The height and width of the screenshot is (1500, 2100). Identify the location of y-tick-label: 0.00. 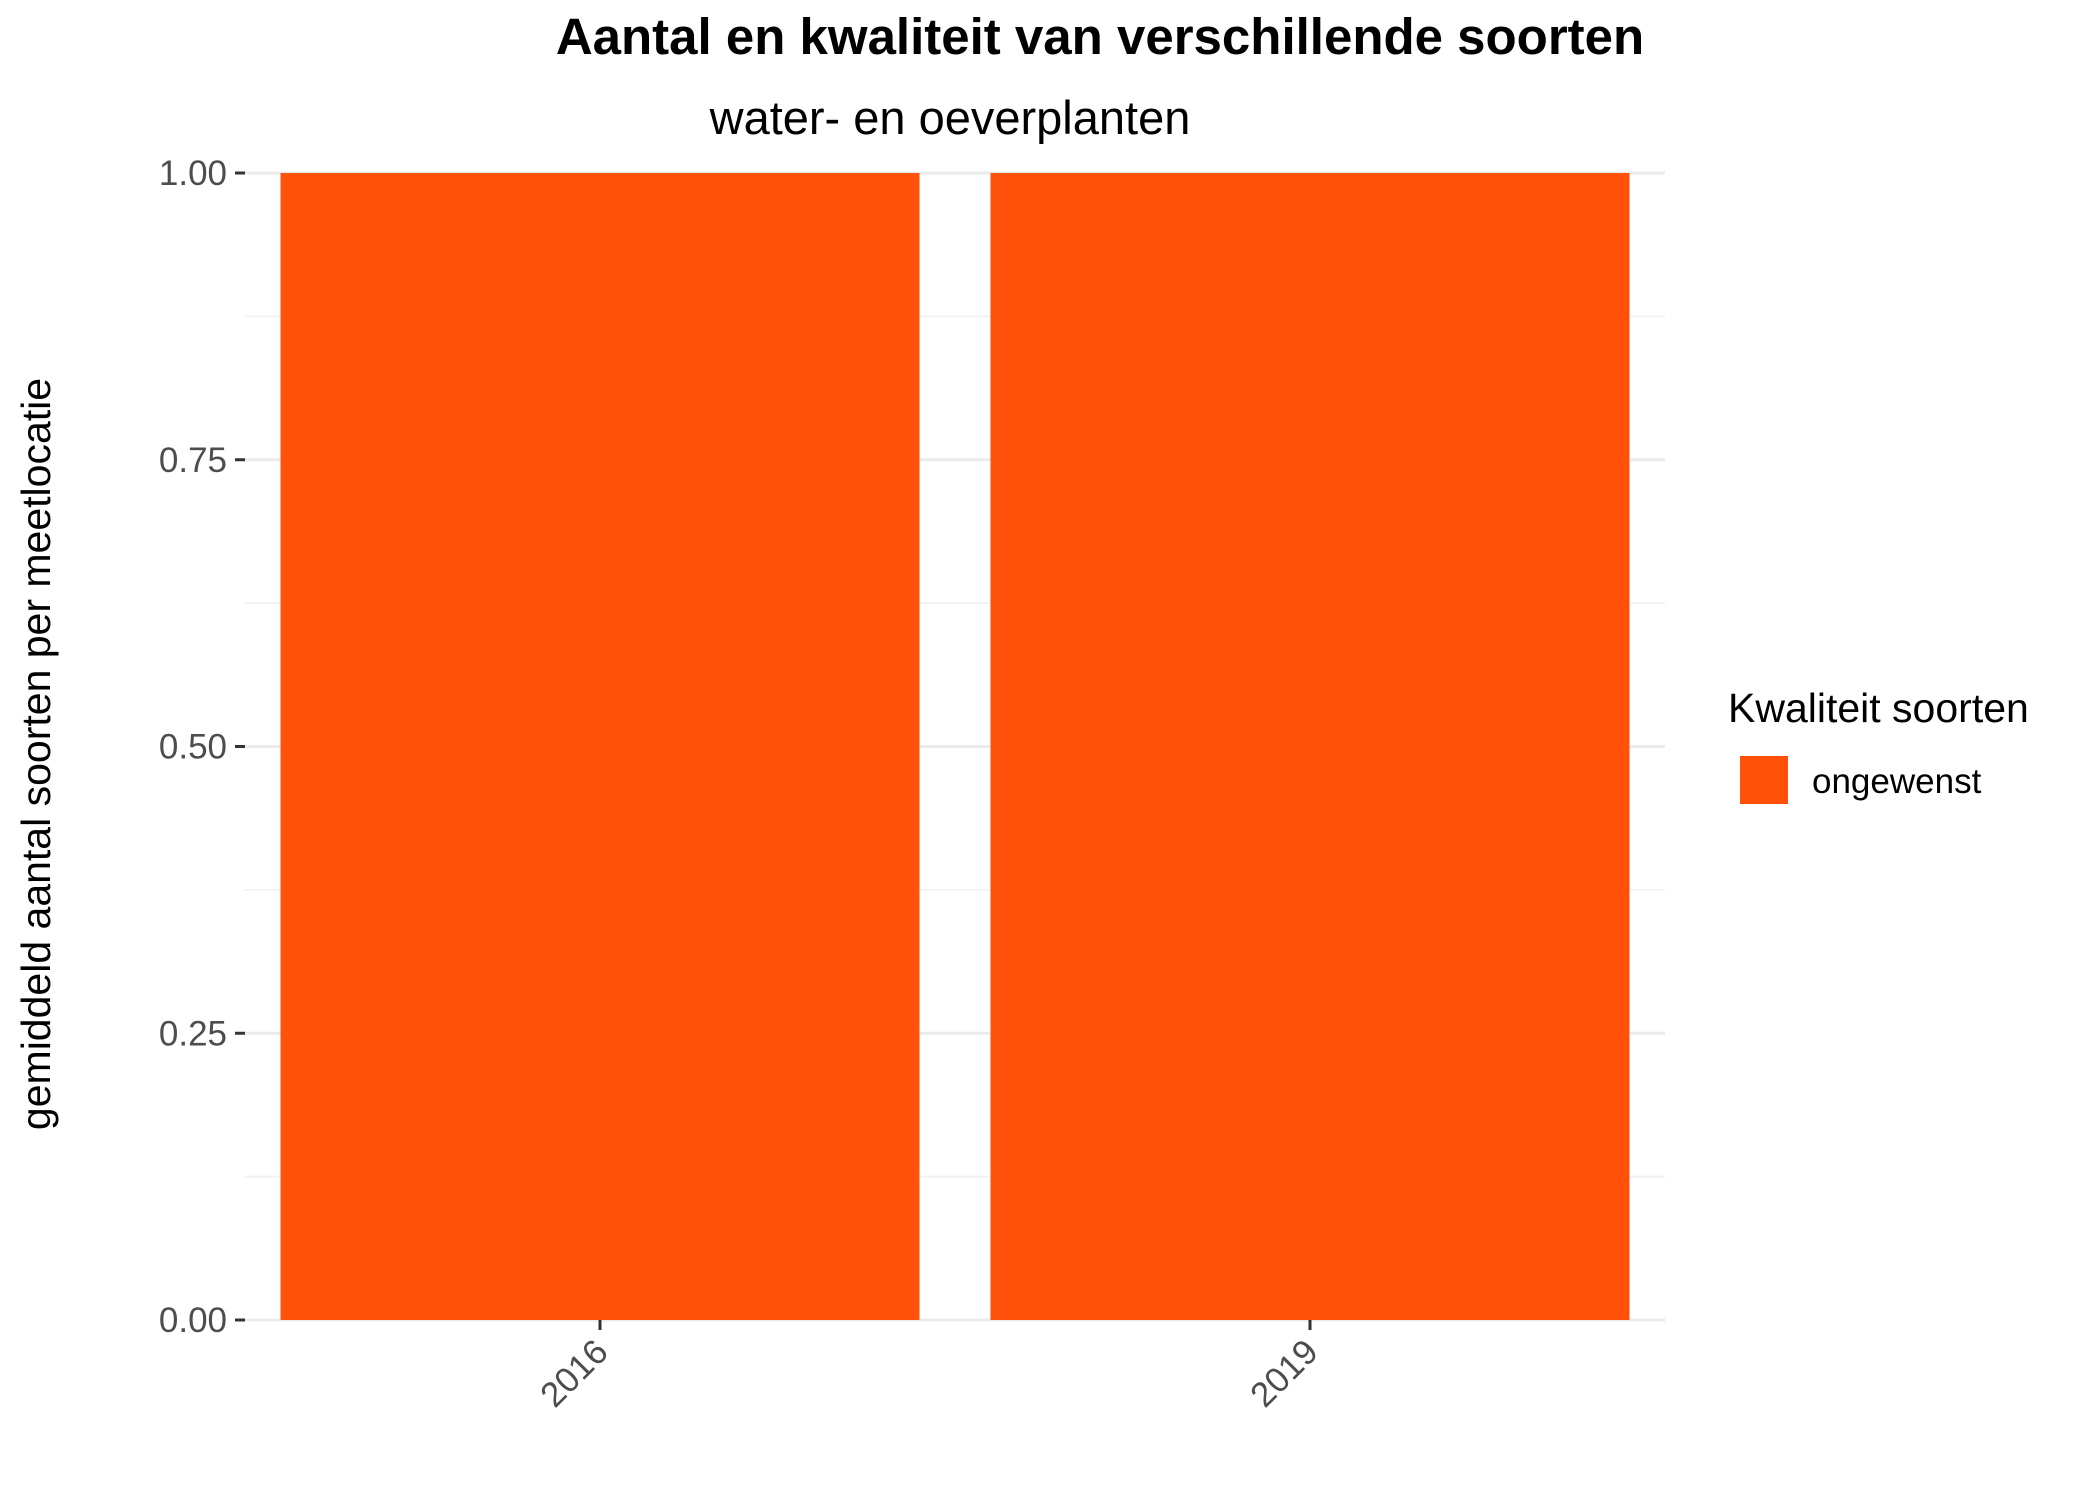
(193, 1320).